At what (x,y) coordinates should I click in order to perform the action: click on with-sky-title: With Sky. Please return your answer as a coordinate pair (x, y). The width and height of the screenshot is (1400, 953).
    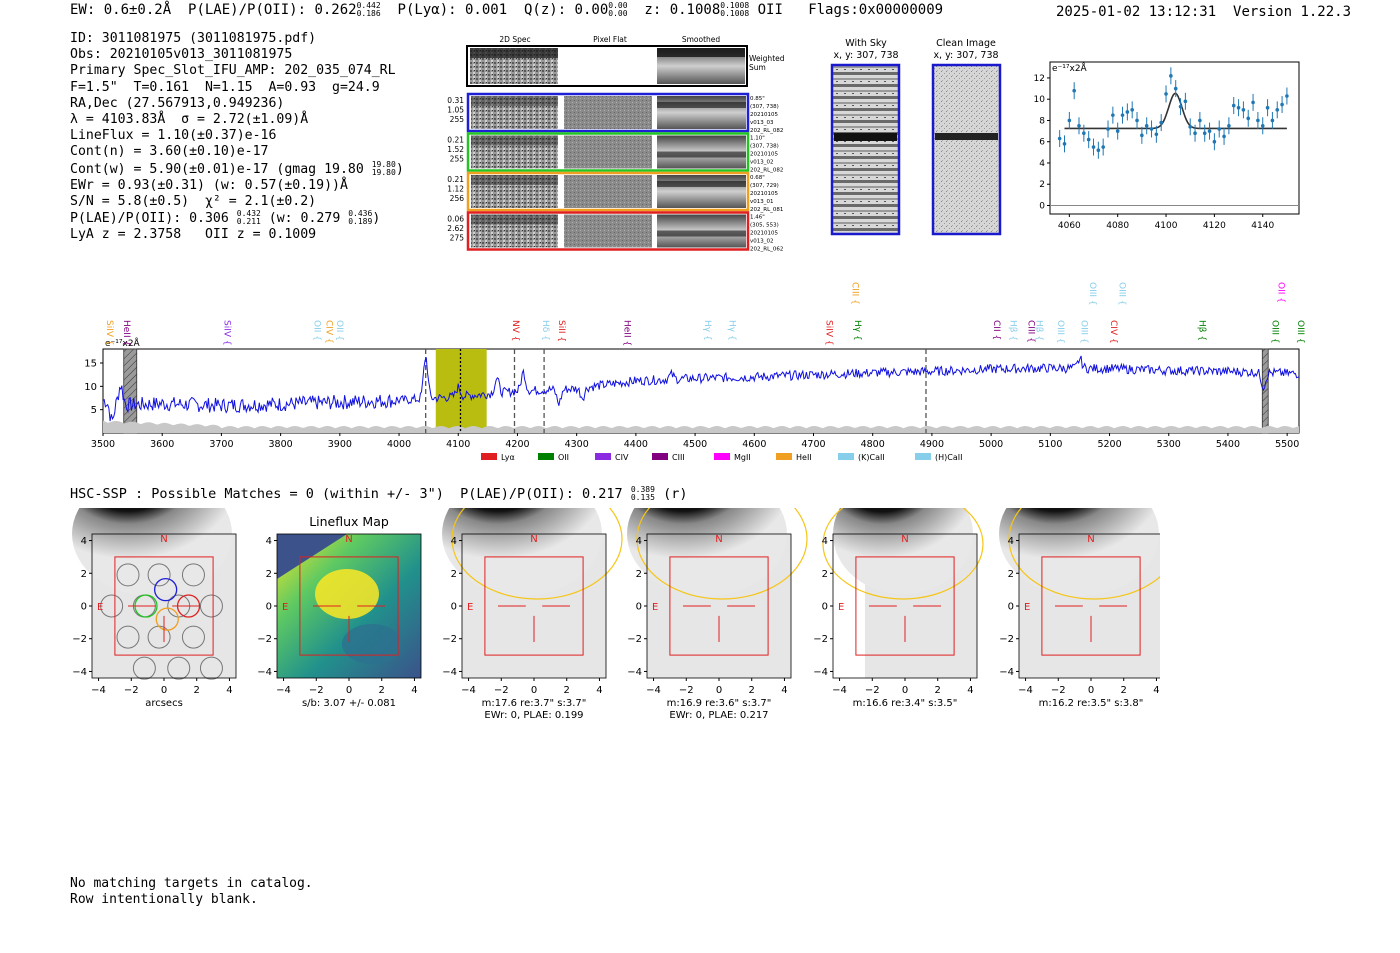
    Looking at the image, I should click on (866, 43).